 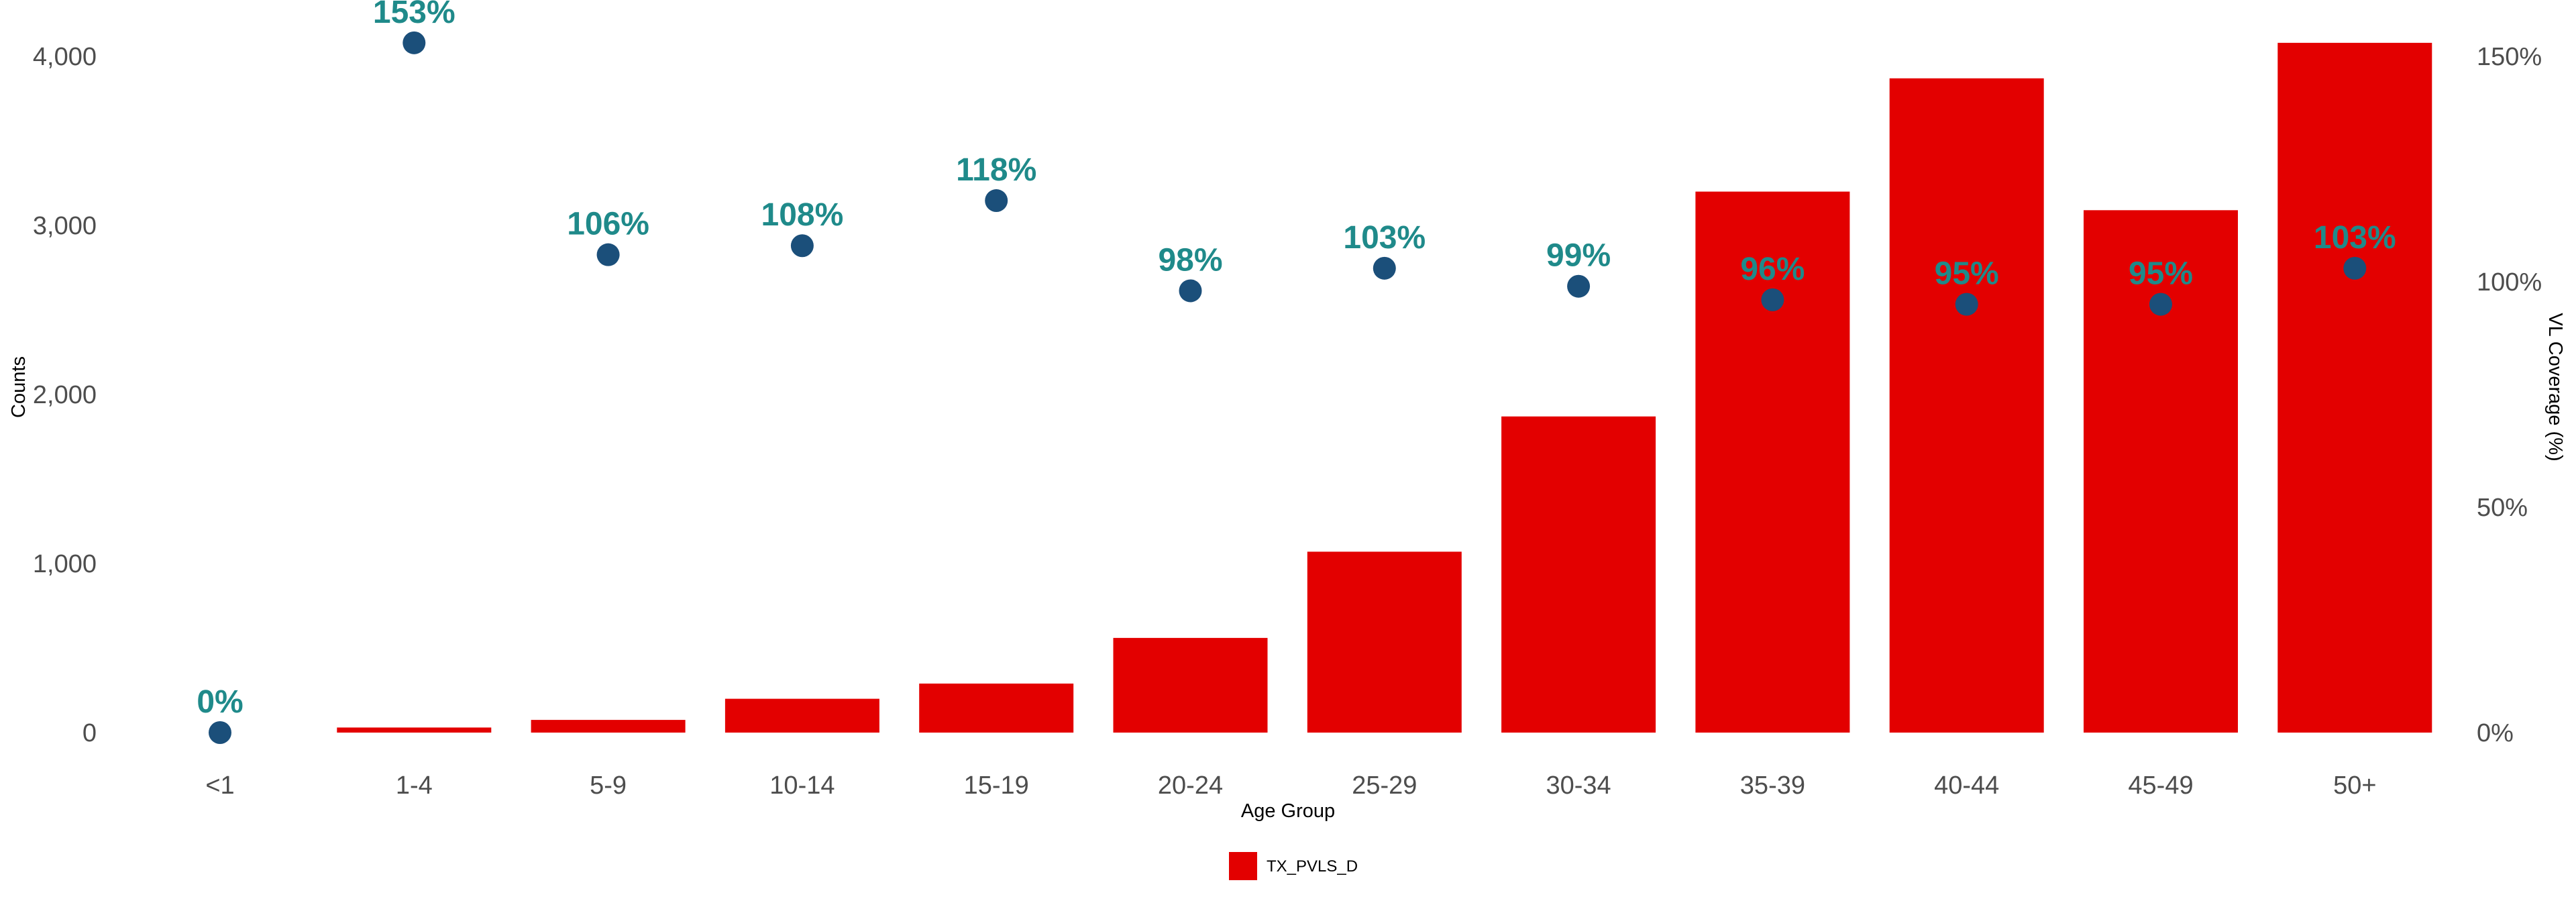 What do you see at coordinates (2160, 785) in the screenshot?
I see `x-tick-label: 45-49` at bounding box center [2160, 785].